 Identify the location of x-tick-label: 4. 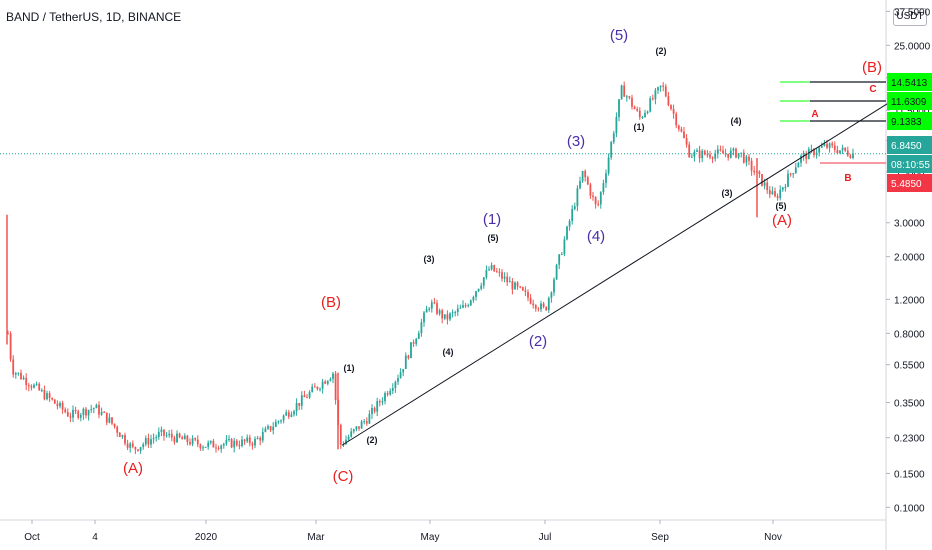
(95, 537).